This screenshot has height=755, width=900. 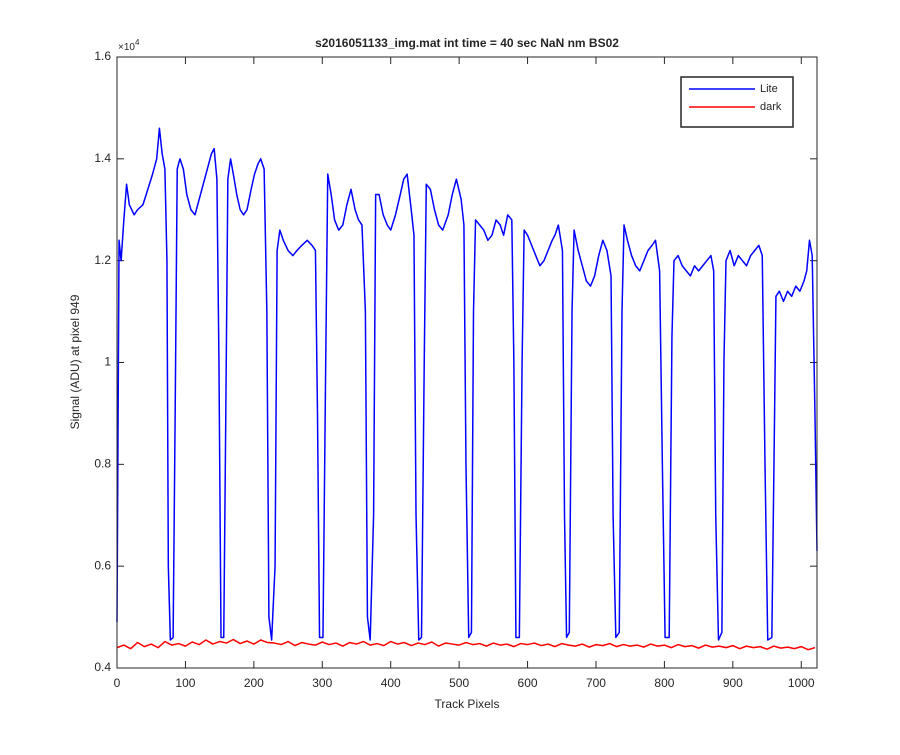 What do you see at coordinates (459, 683) in the screenshot?
I see `x-tick-label: 500` at bounding box center [459, 683].